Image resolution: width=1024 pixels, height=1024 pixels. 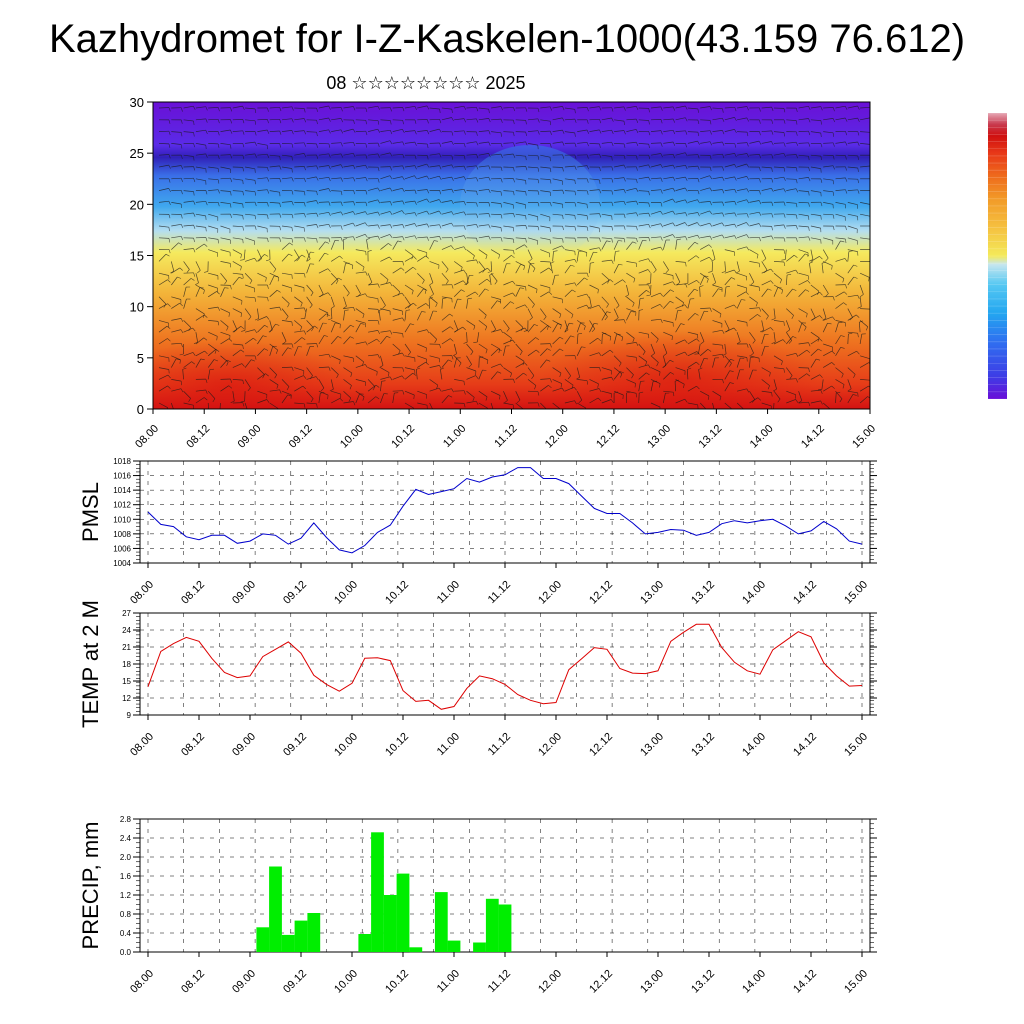 What do you see at coordinates (198, 437) in the screenshot?
I see `x-tick-label: 08.12` at bounding box center [198, 437].